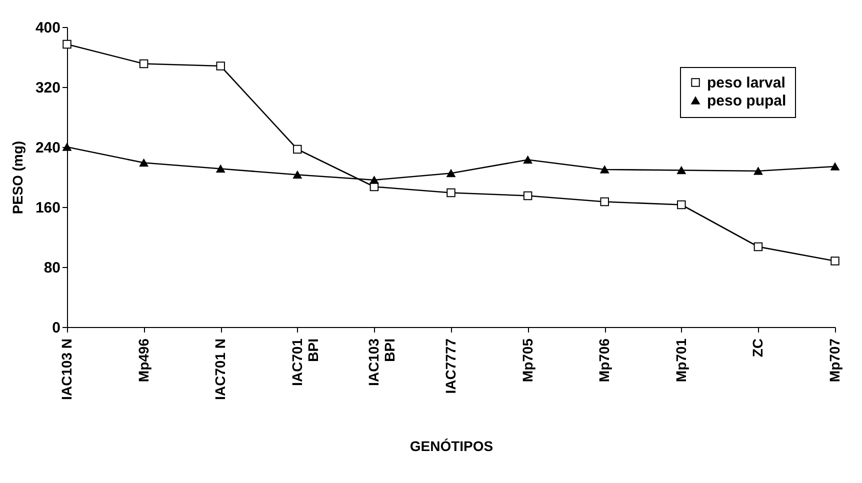 This screenshot has width=862, height=483. I want to click on y-axis-title: PESO (mg), so click(17, 177).